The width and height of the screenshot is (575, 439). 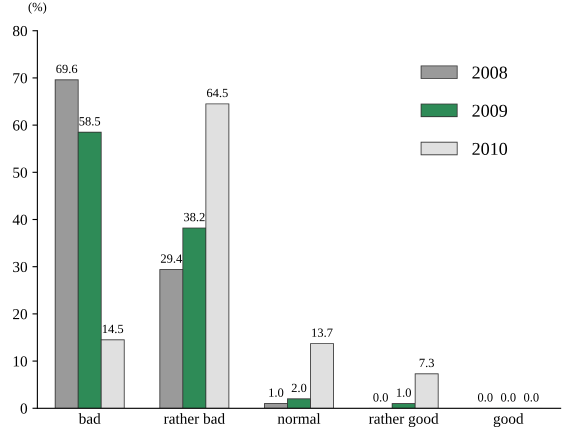 What do you see at coordinates (171, 258) in the screenshot?
I see `data-label: 29.4` at bounding box center [171, 258].